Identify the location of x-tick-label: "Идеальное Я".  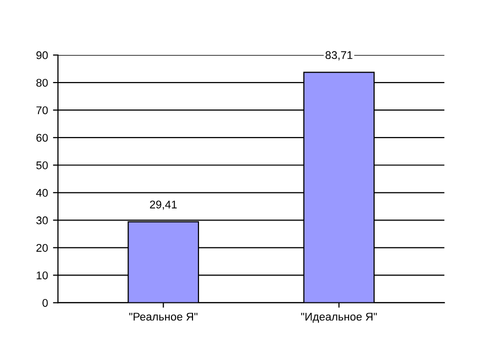
(339, 317).